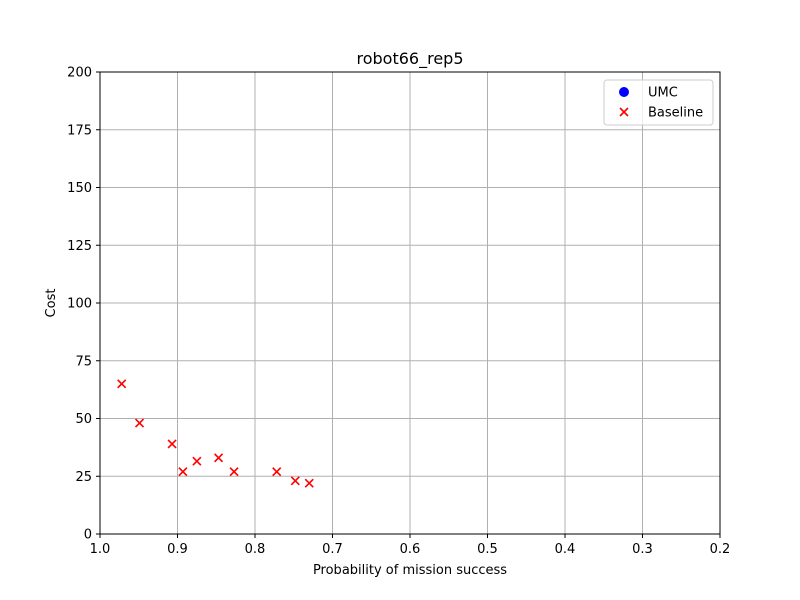  What do you see at coordinates (79, 188) in the screenshot?
I see `y-tick-label: 150` at bounding box center [79, 188].